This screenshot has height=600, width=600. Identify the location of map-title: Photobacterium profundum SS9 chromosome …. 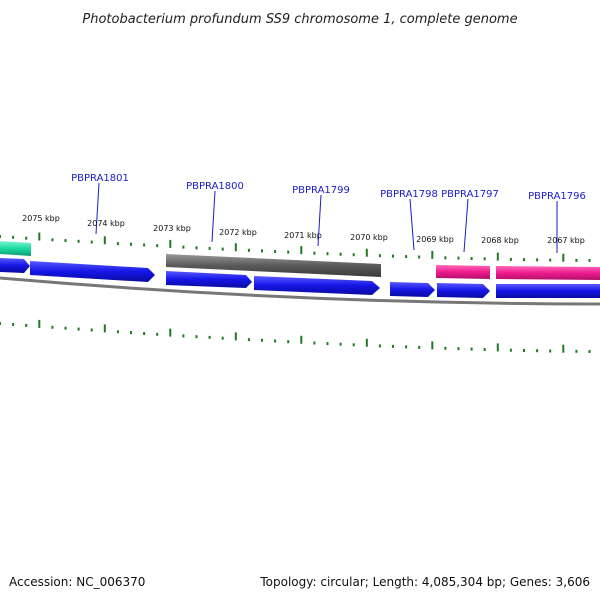
(299, 19).